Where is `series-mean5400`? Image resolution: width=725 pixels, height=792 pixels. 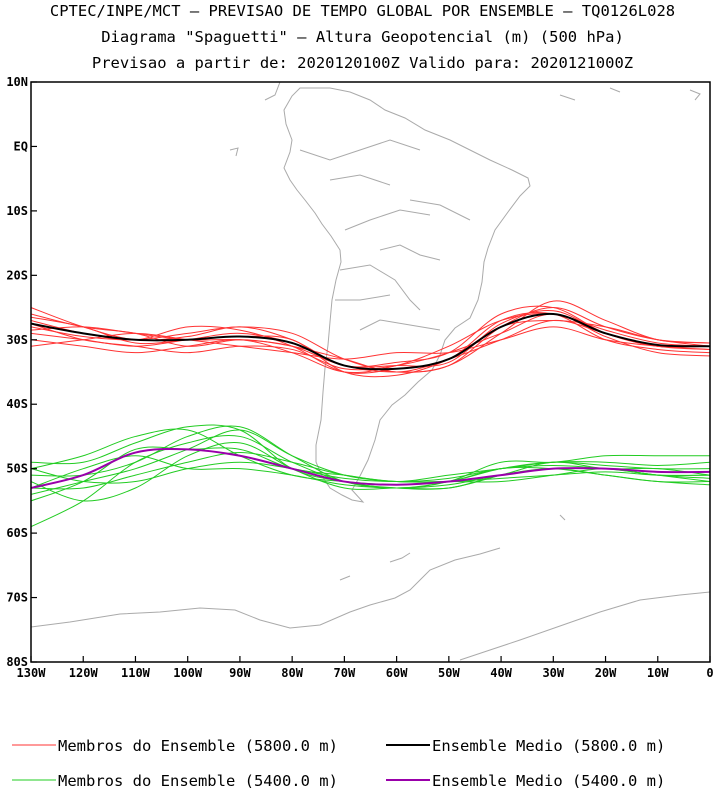 series-mean5400 is located at coordinates (370, 468).